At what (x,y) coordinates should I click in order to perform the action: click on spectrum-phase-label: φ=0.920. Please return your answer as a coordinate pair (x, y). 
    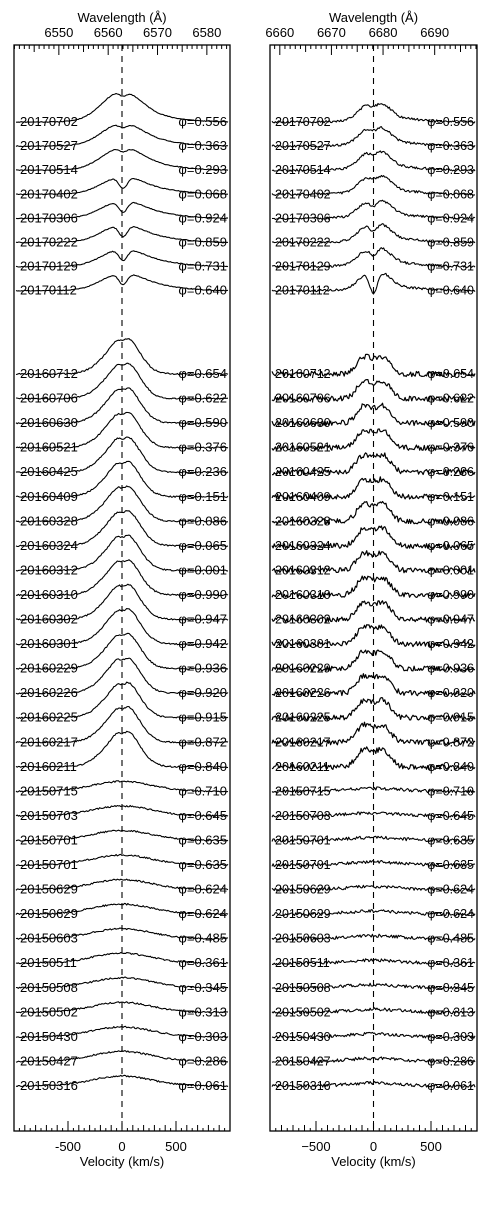
    Looking at the image, I should click on (450, 693).